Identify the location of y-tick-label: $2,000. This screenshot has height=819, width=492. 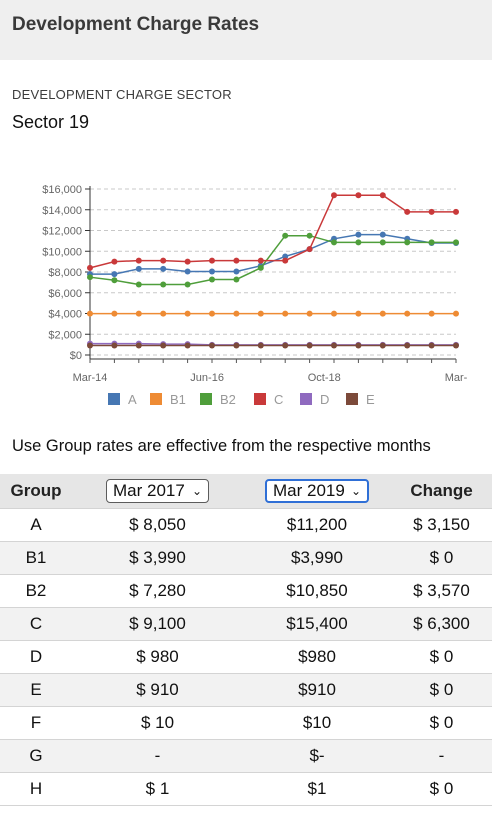
(65, 335).